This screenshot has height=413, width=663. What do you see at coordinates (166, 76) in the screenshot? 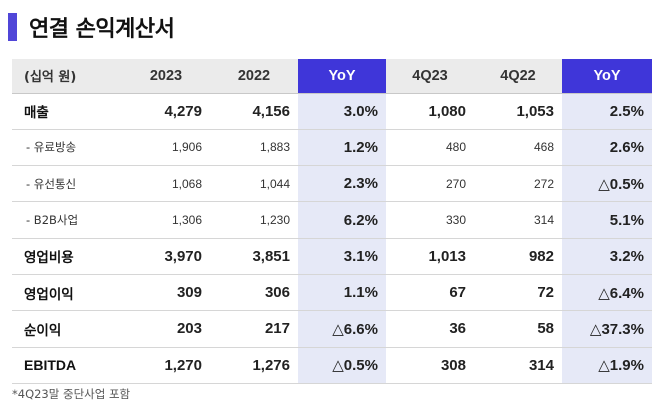
I see `header-2023: 2023` at bounding box center [166, 76].